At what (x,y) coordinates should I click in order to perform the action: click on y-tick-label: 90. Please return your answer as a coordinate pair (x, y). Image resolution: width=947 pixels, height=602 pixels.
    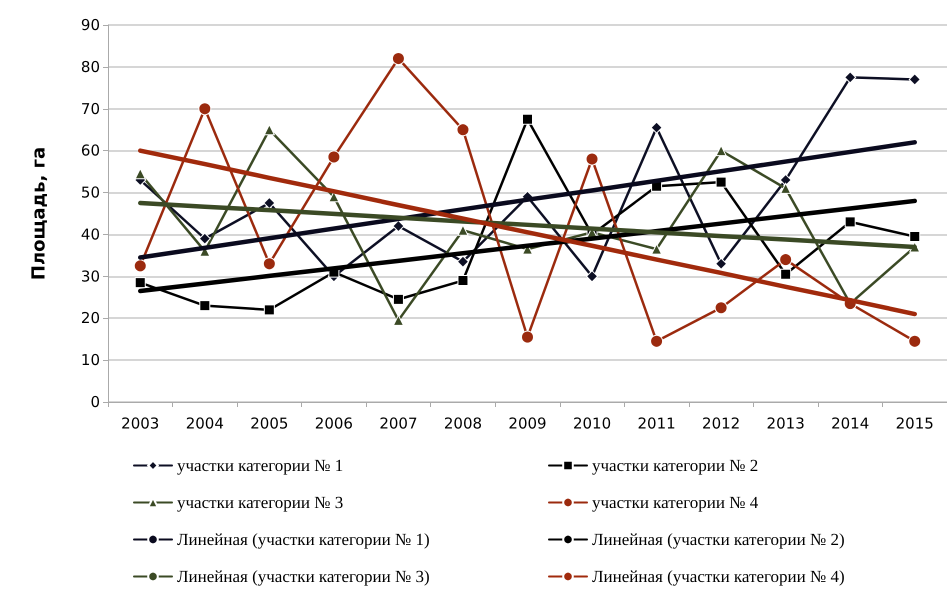
    Looking at the image, I should click on (90, 25).